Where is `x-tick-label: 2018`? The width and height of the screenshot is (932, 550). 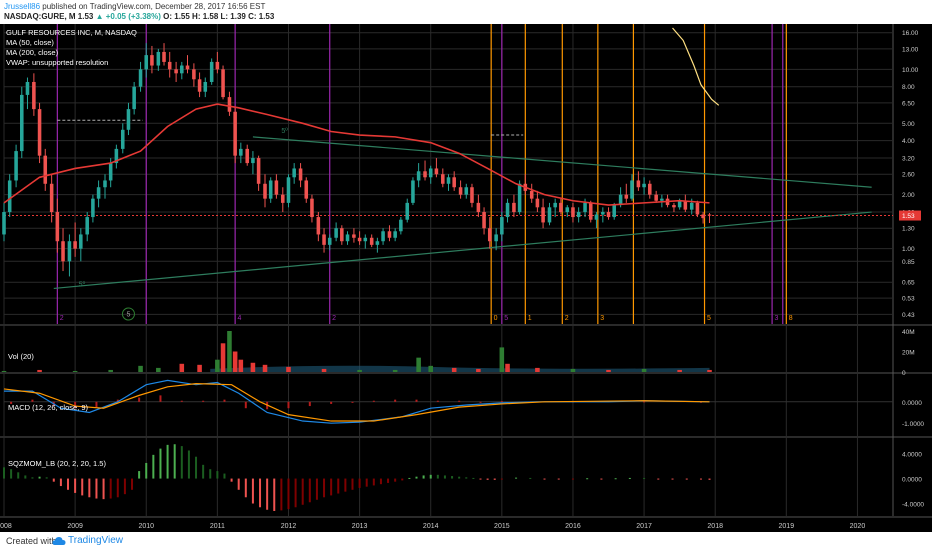 x-tick-label: 2018 is located at coordinates (715, 526).